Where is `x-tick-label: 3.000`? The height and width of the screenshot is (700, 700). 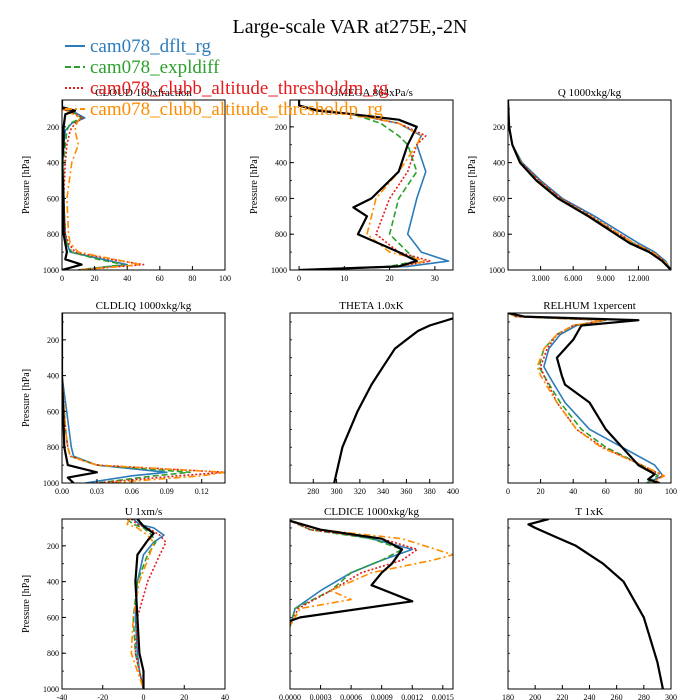
x-tick-label: 3.000 is located at coordinates (541, 278).